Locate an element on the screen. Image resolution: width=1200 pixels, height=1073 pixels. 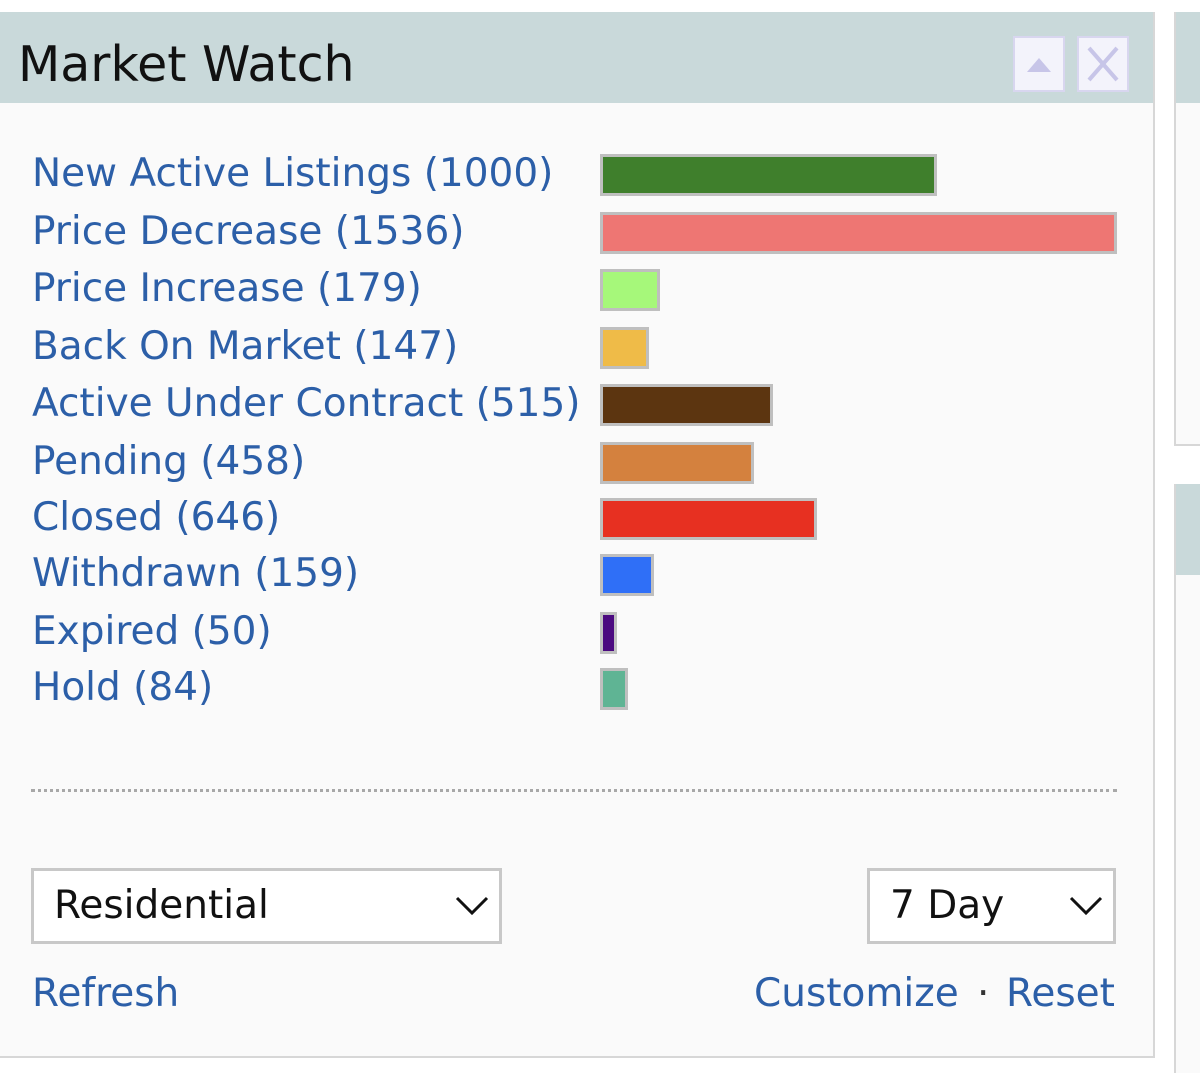
panel-header: Market Watch is located at coordinates (576, 57).